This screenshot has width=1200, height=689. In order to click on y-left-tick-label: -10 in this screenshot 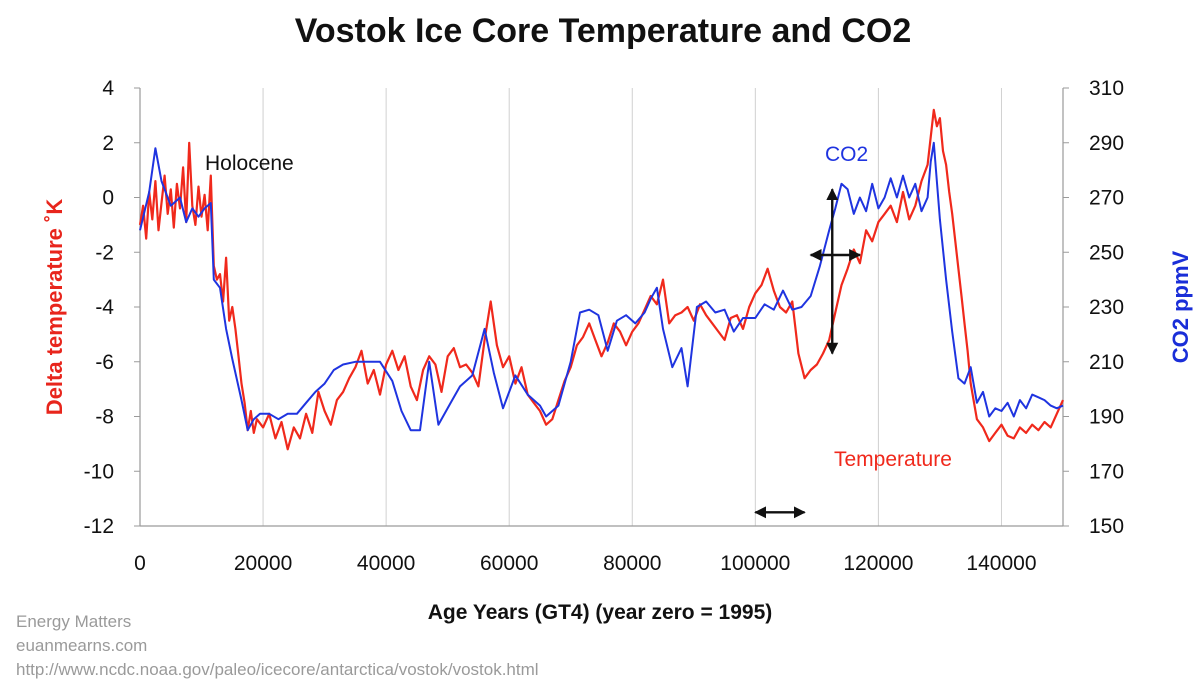, I will do `click(99, 471)`.